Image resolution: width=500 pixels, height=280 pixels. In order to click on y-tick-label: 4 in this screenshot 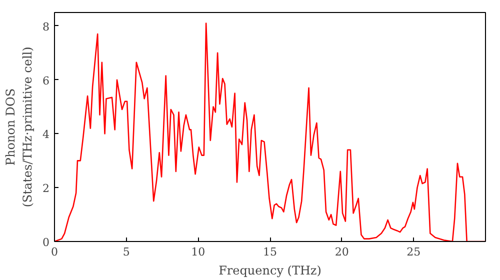, I will do `click(46, 135)`.